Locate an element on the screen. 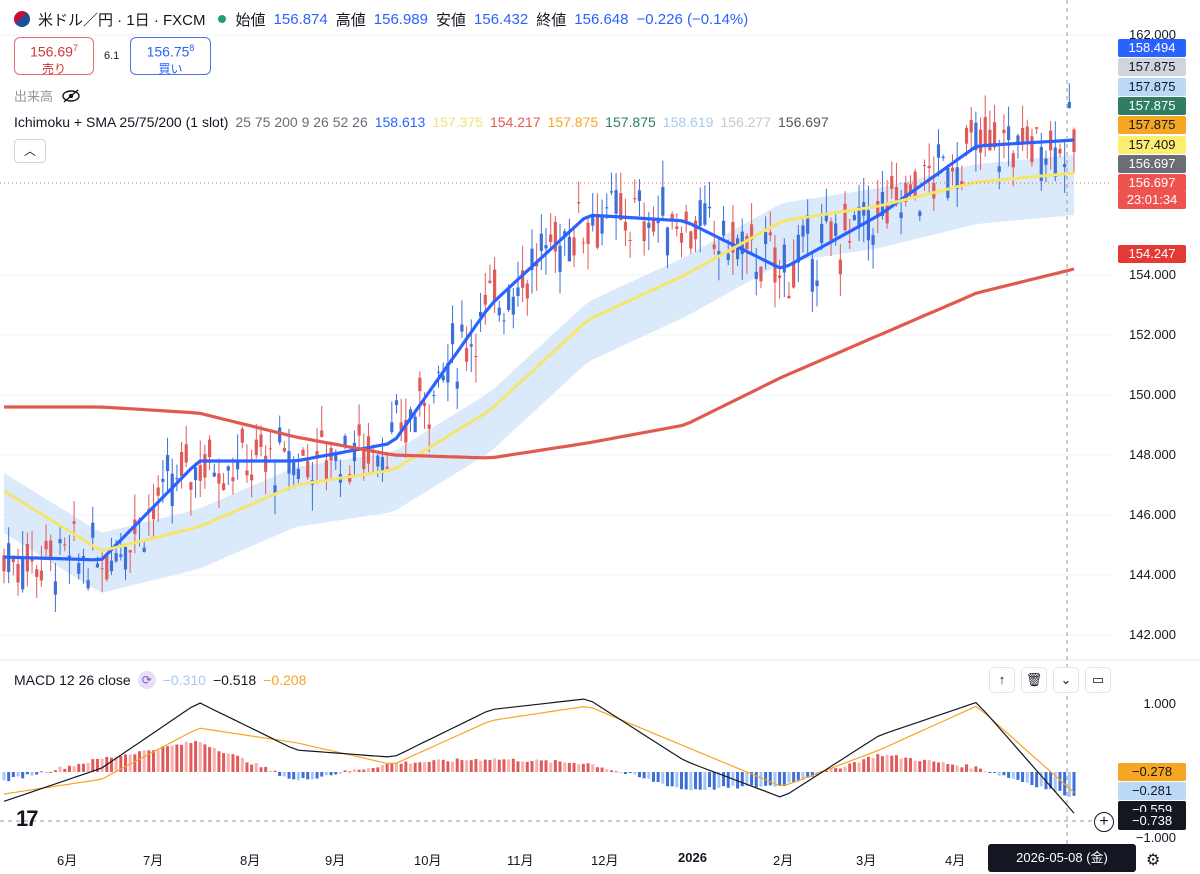 Image resolution: width=1200 pixels, height=874 pixels. time-label: 2026 is located at coordinates (692, 857).